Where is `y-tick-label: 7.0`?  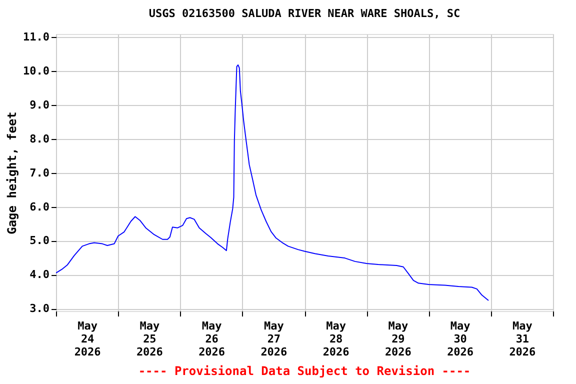 y-tick-label: 7.0 is located at coordinates (40, 173).